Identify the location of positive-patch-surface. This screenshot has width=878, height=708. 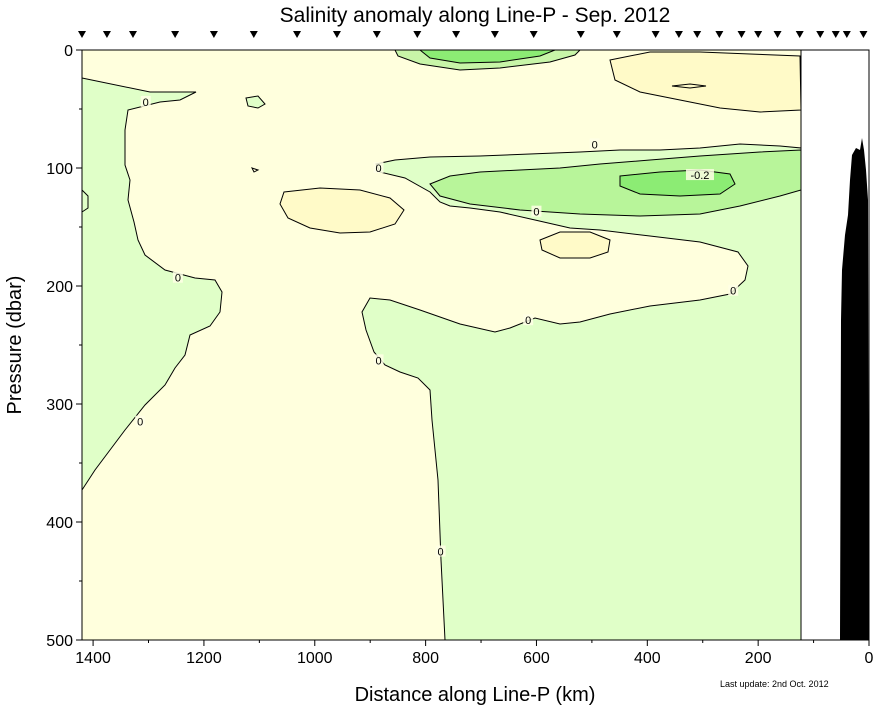
(705, 82).